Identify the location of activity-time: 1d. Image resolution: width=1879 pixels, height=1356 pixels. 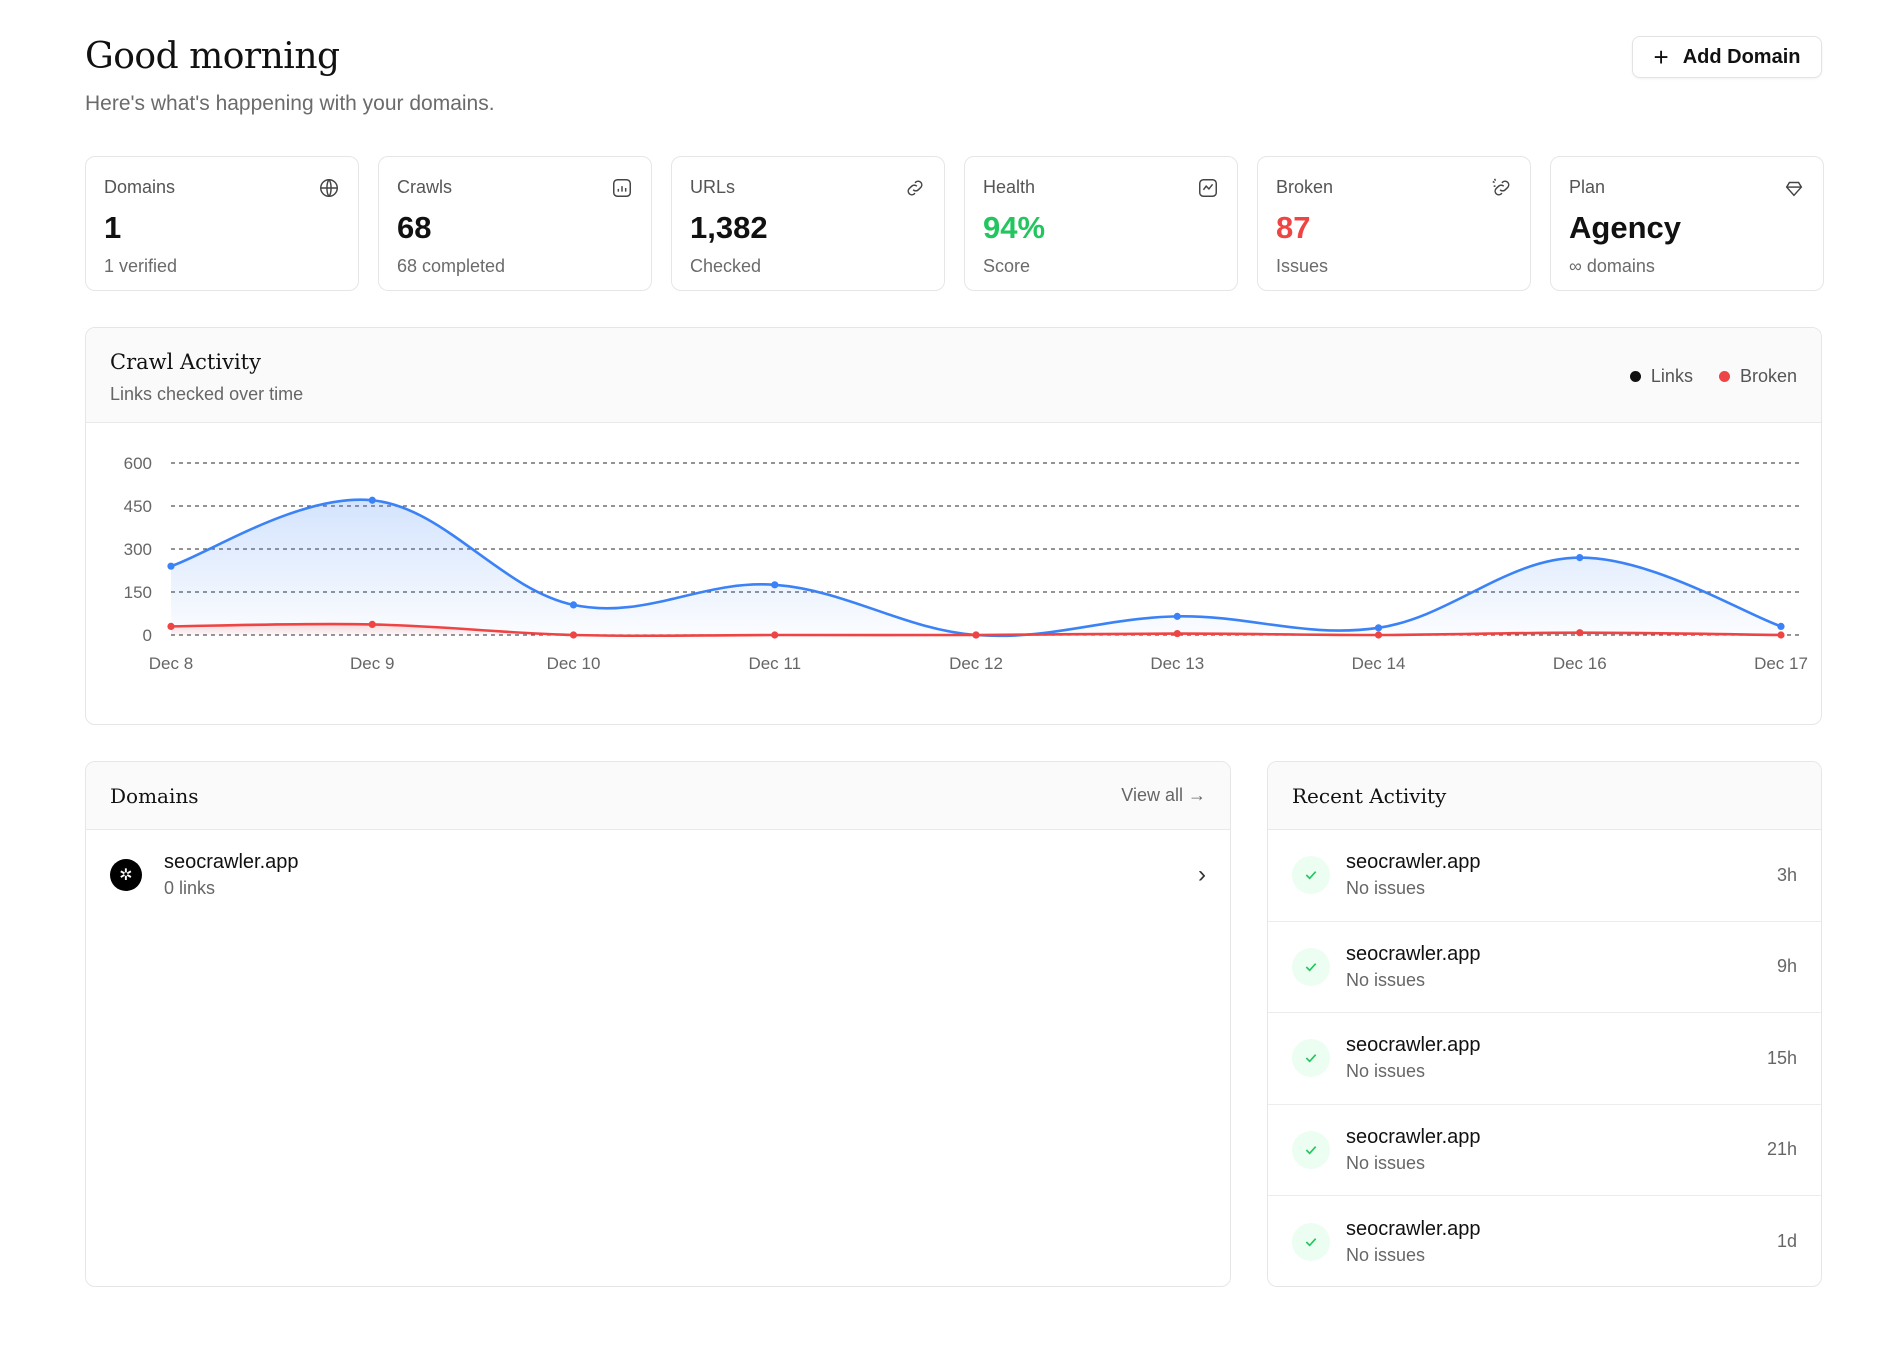
(1786, 1241).